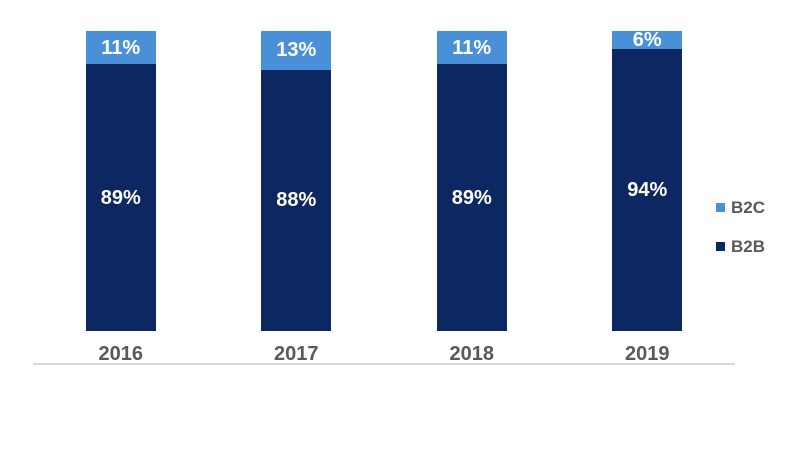  I want to click on legend-item-b2c: B2C, so click(740, 207).